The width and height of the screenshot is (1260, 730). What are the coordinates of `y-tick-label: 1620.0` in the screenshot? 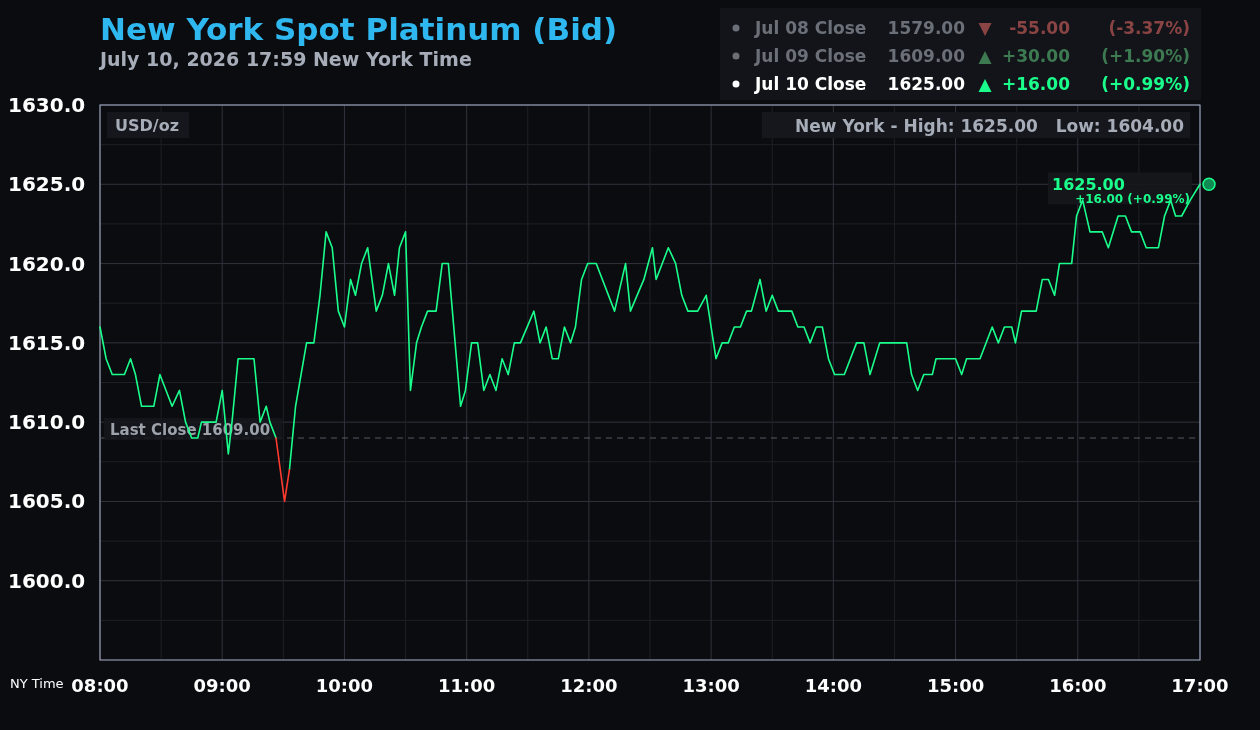 It's located at (47, 263).